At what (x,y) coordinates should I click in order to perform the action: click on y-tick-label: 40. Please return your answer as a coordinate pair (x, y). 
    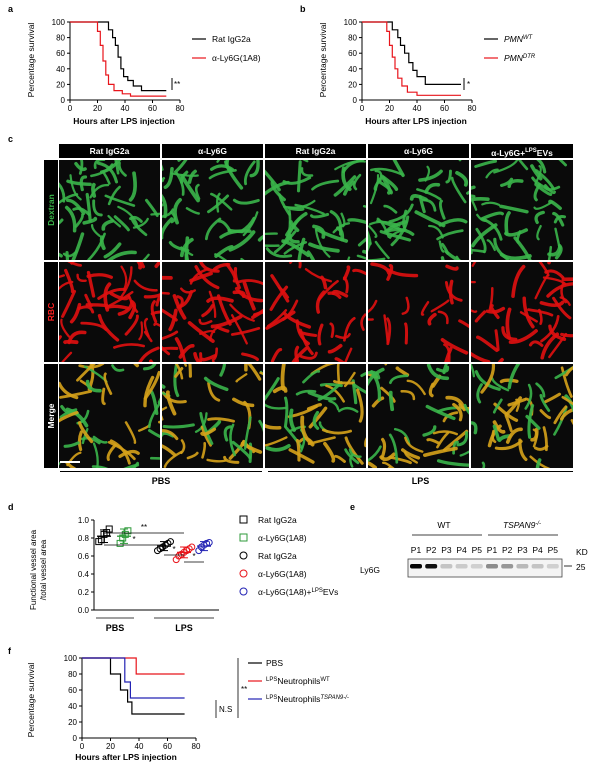
    Looking at the image, I should click on (60, 69).